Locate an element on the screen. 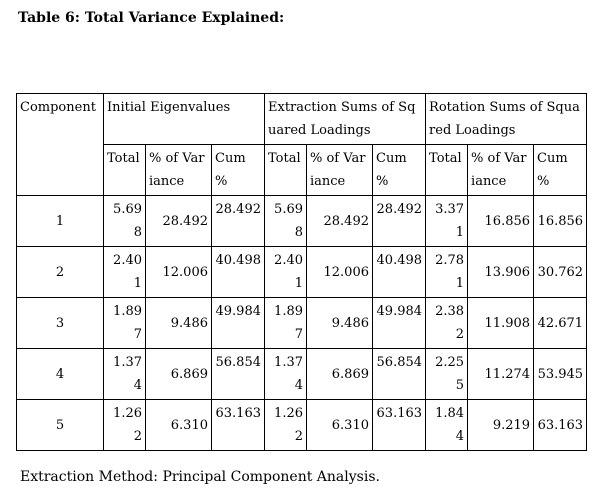 The height and width of the screenshot is (496, 600). component-header: Component is located at coordinates (60, 144).